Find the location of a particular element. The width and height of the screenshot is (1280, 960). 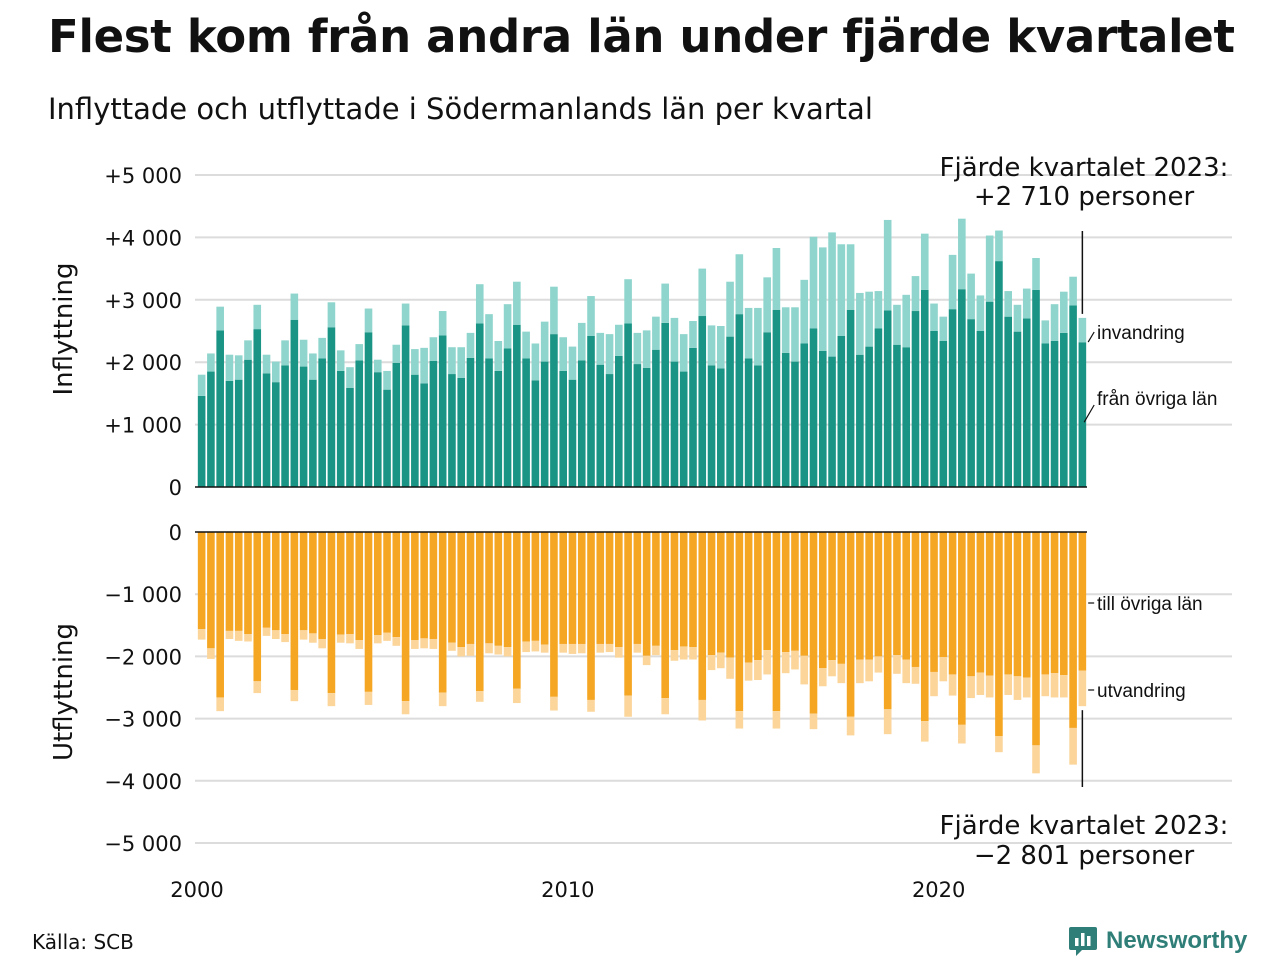

bar-fran-ovriga-lan-2000K3 is located at coordinates (220, 408).